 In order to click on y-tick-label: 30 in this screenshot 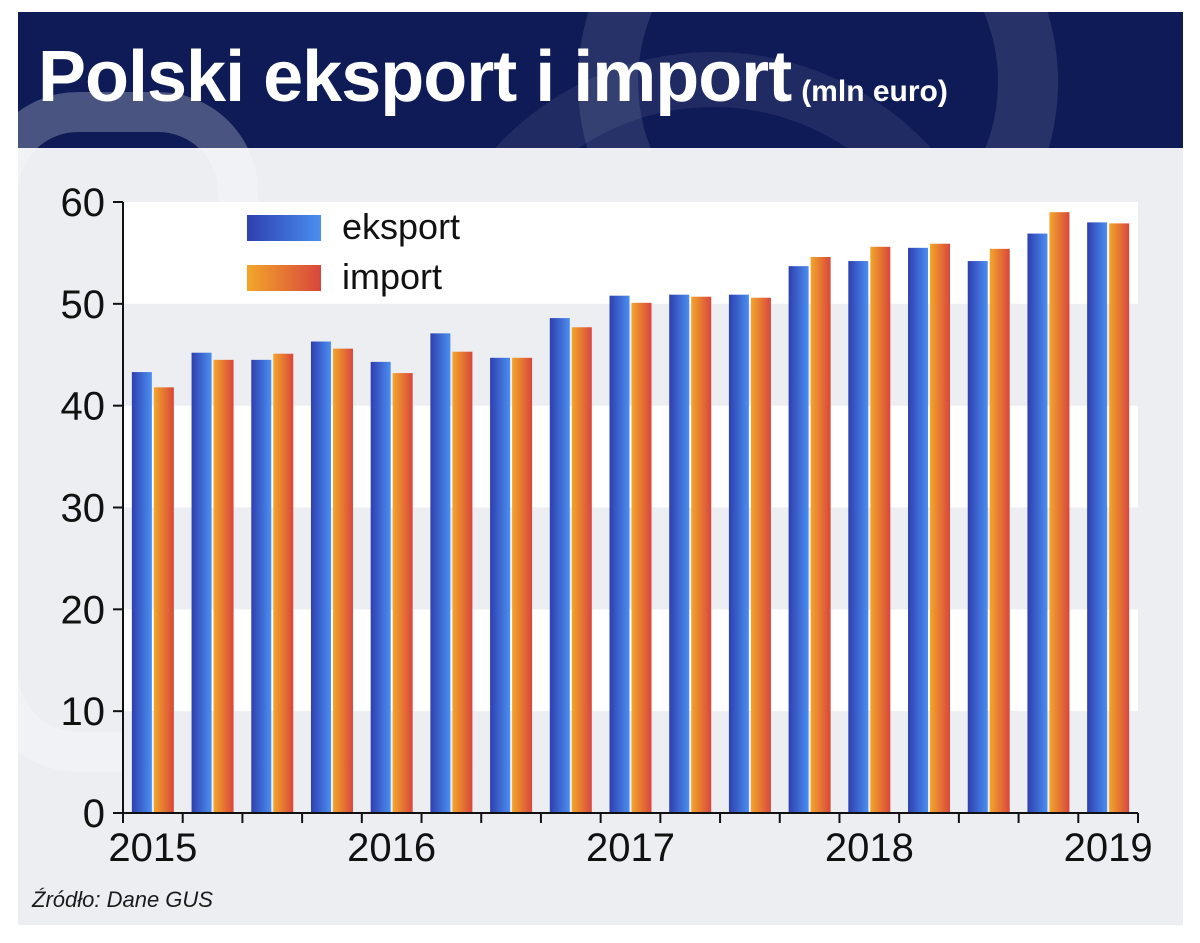, I will do `click(83, 509)`.